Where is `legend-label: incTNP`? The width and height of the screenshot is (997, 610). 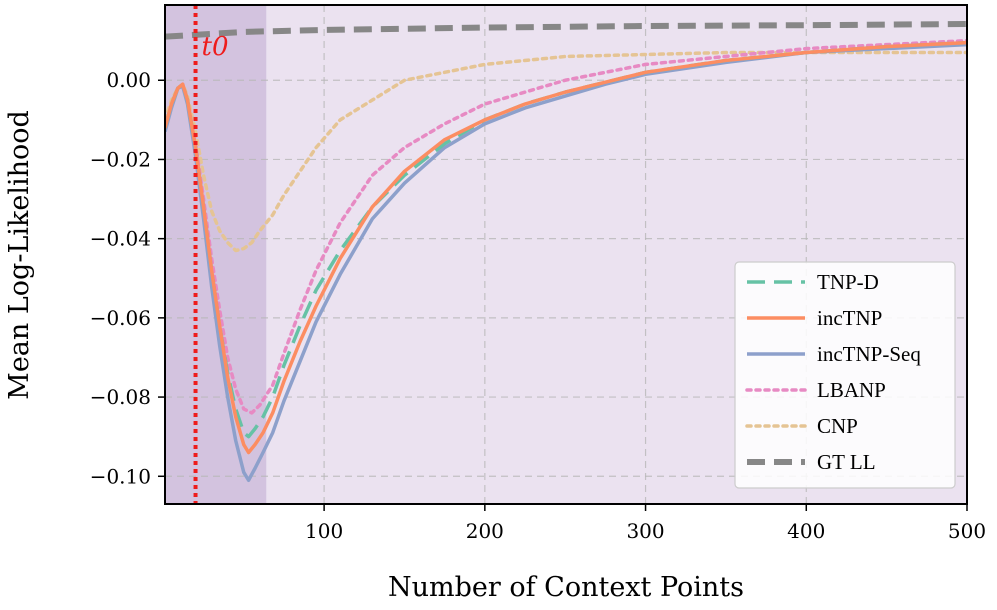 legend-label: incTNP is located at coordinates (849, 318).